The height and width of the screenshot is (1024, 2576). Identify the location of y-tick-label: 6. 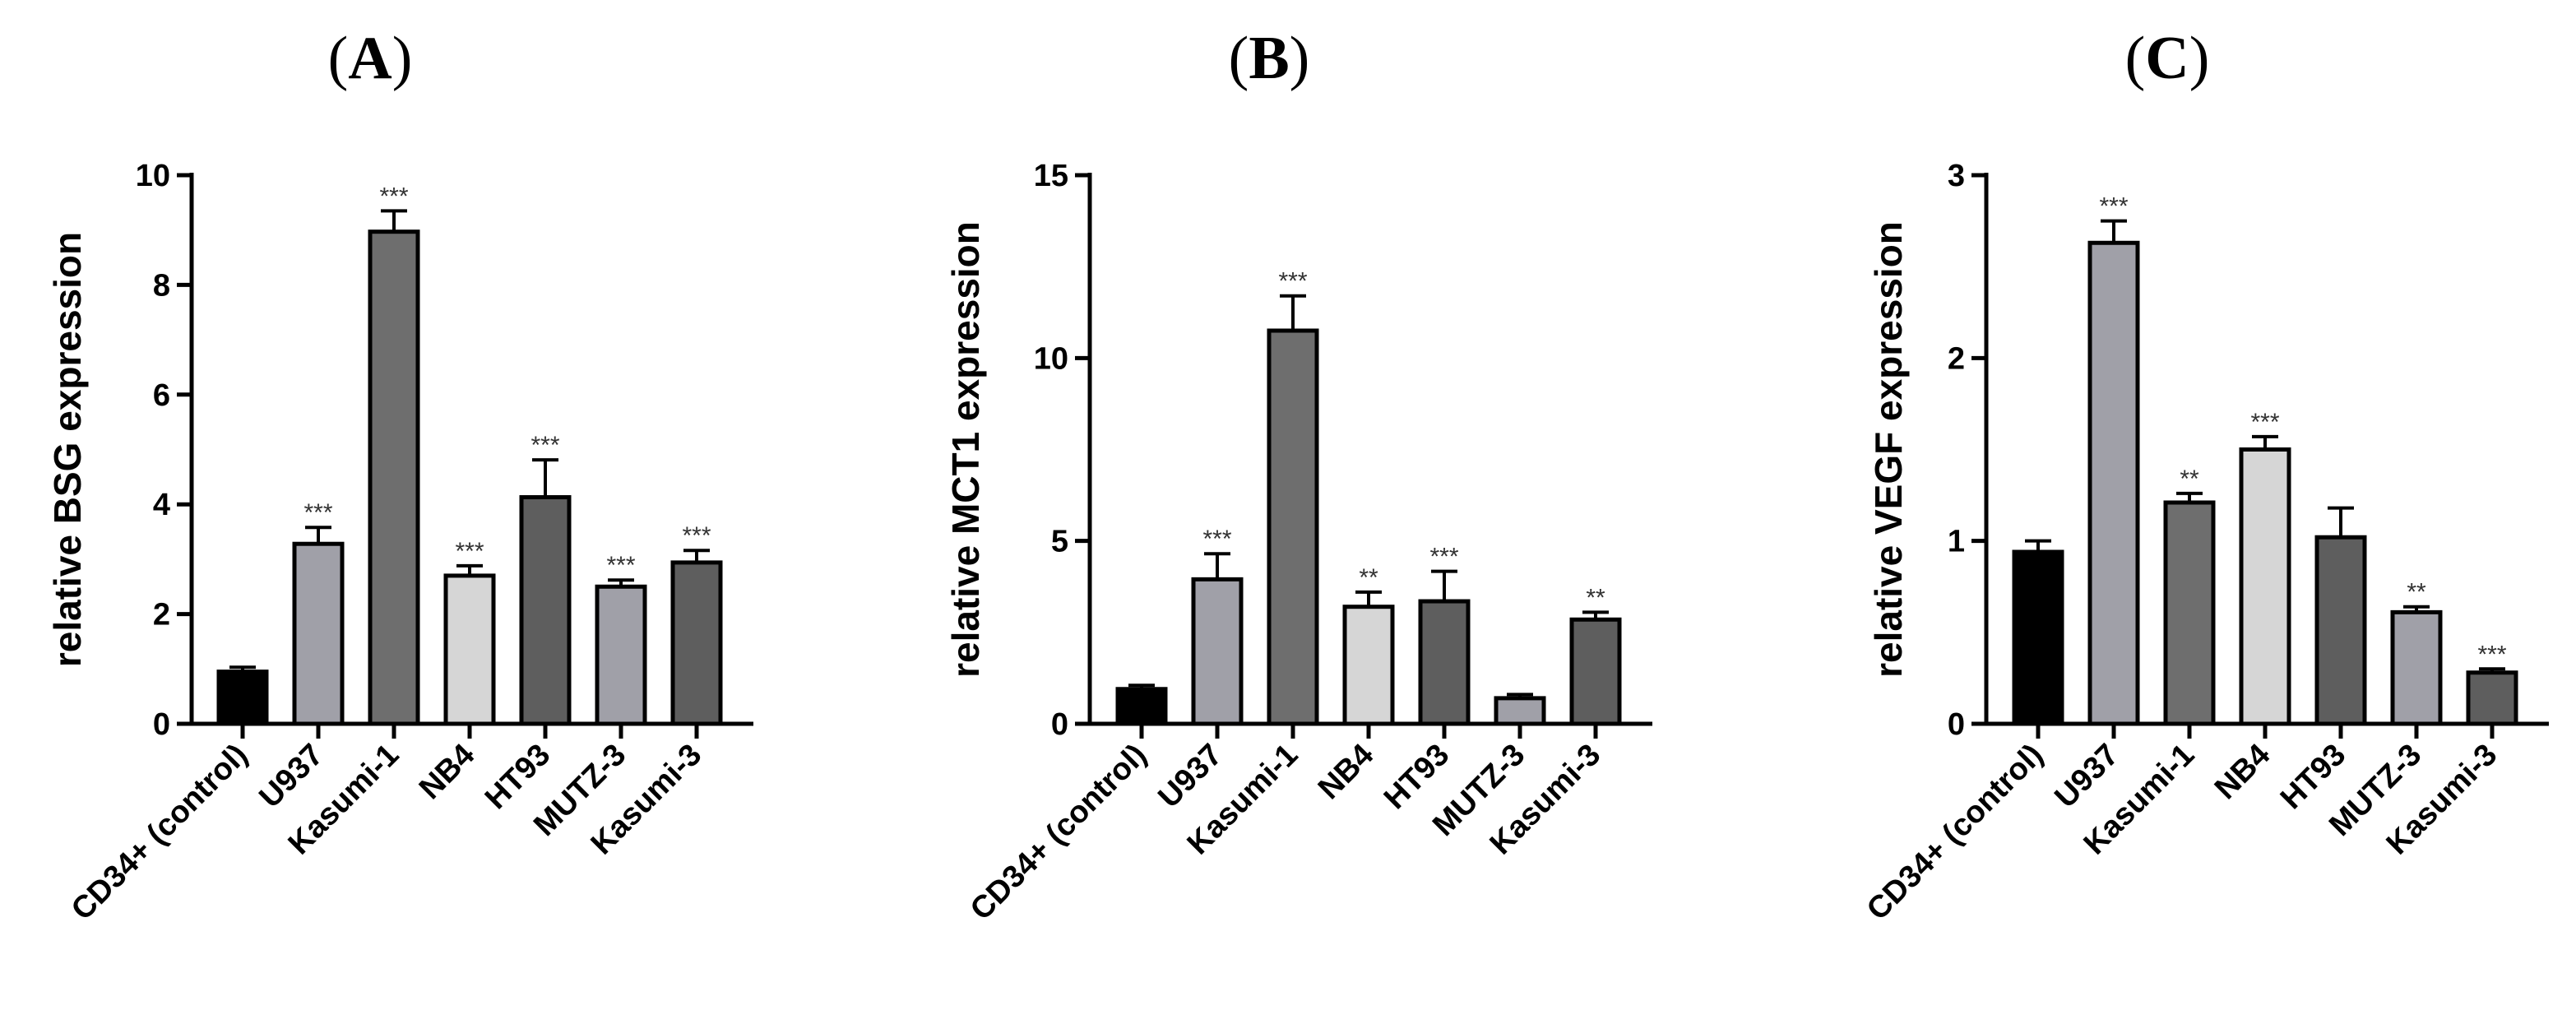
(162, 395).